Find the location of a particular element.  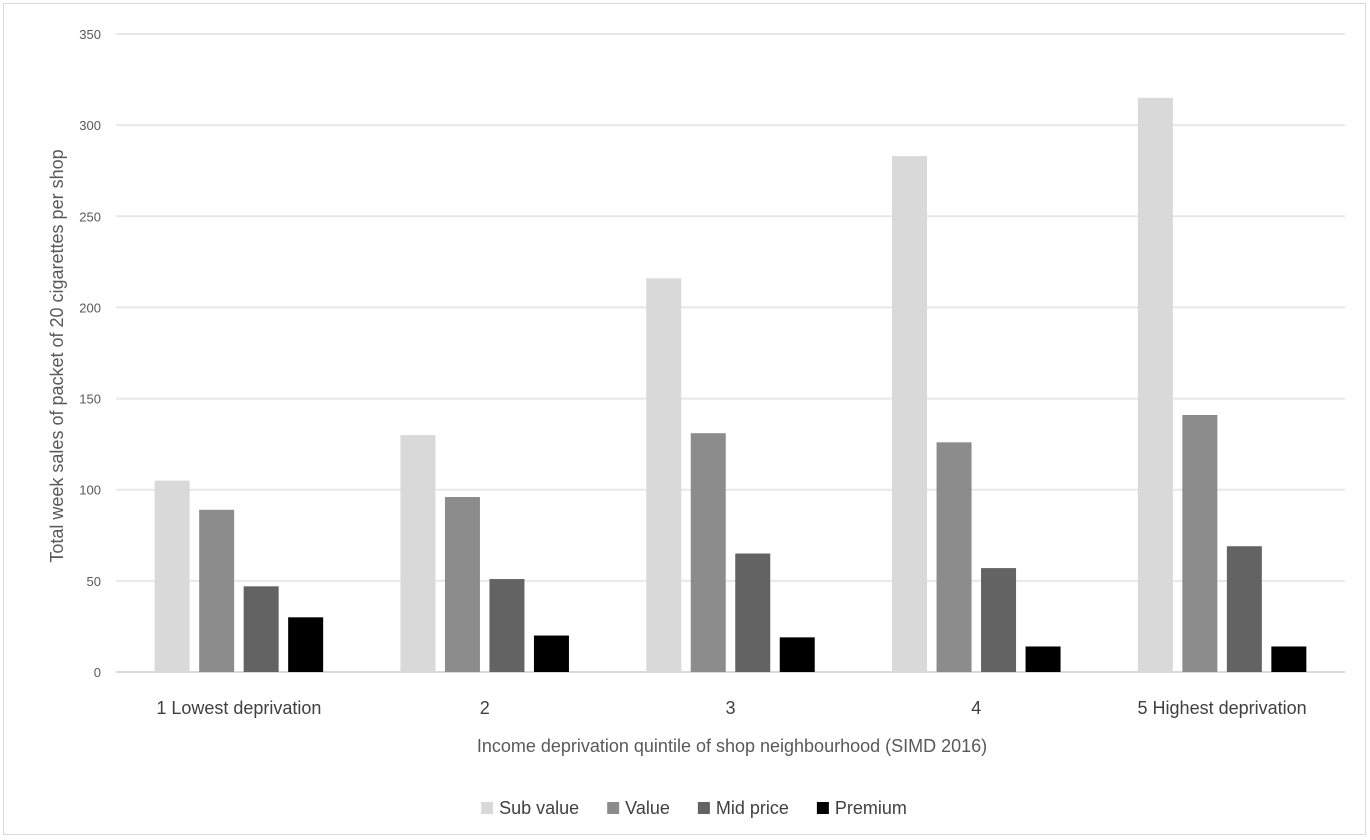

y-tick-label: 50 is located at coordinates (94, 581).